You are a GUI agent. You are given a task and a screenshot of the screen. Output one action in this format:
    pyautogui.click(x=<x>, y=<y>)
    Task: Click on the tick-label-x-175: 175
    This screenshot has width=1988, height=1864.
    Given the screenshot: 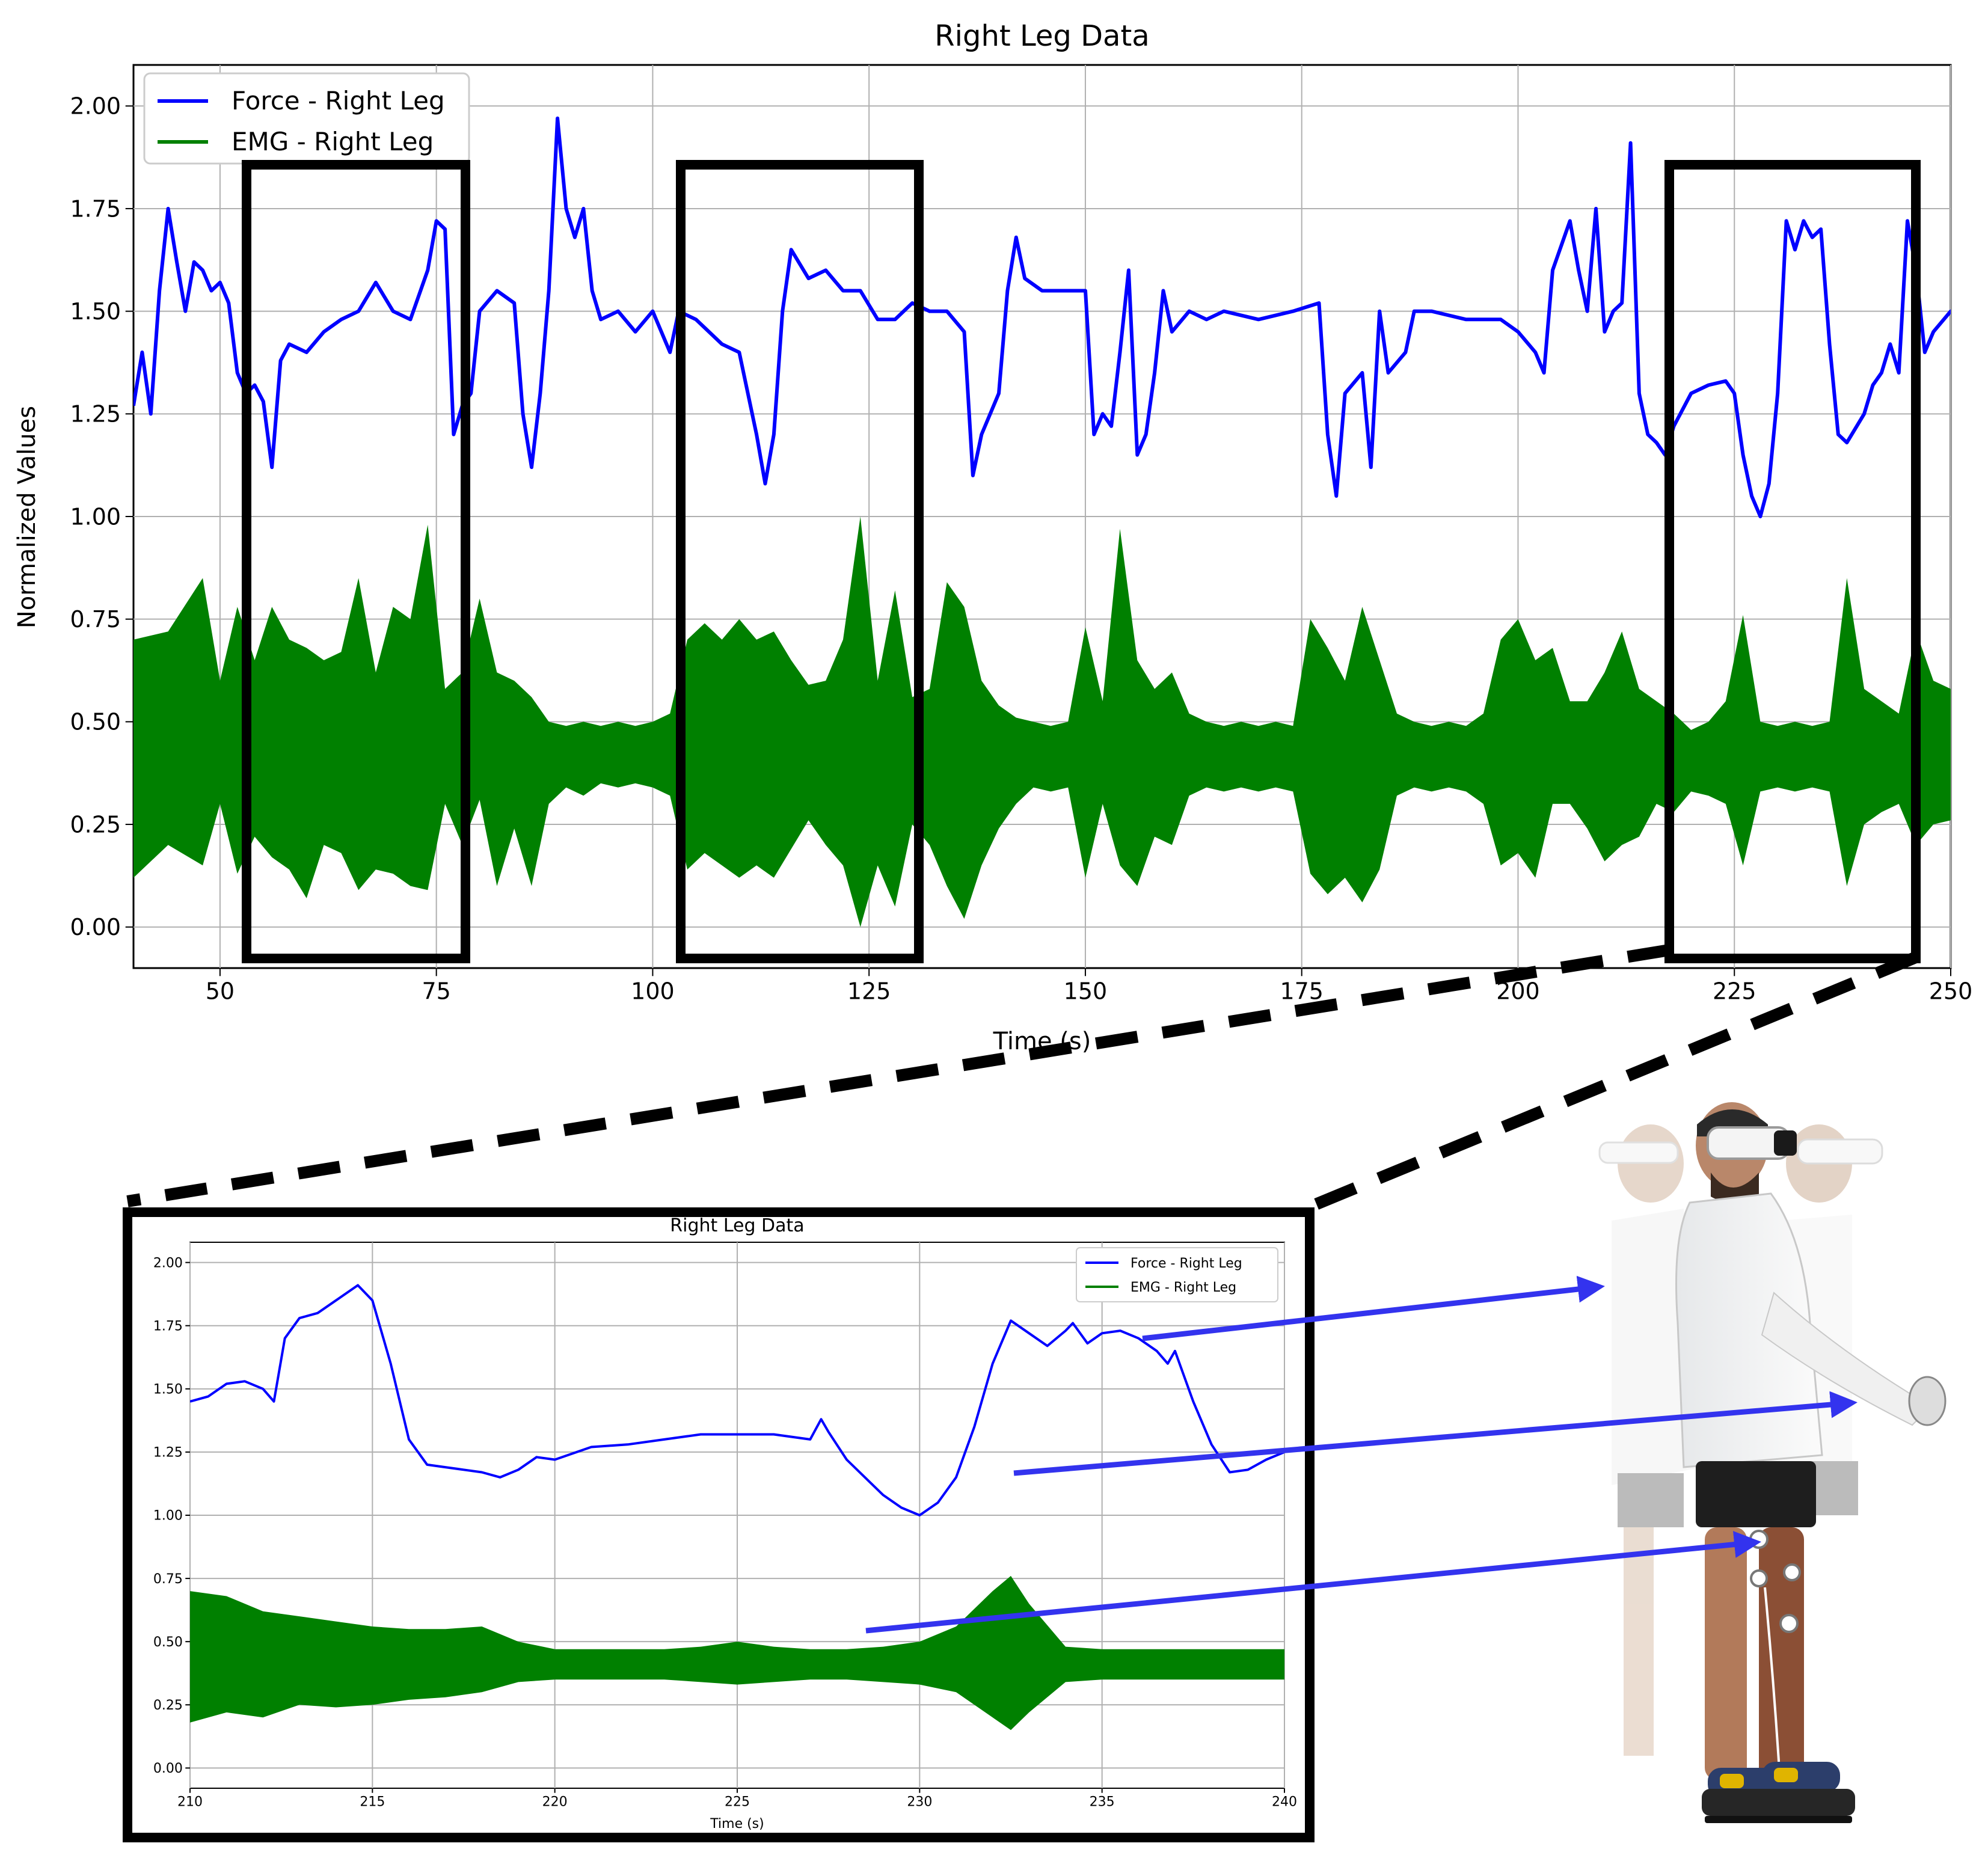 What is the action you would take?
    pyautogui.click(x=1302, y=991)
    